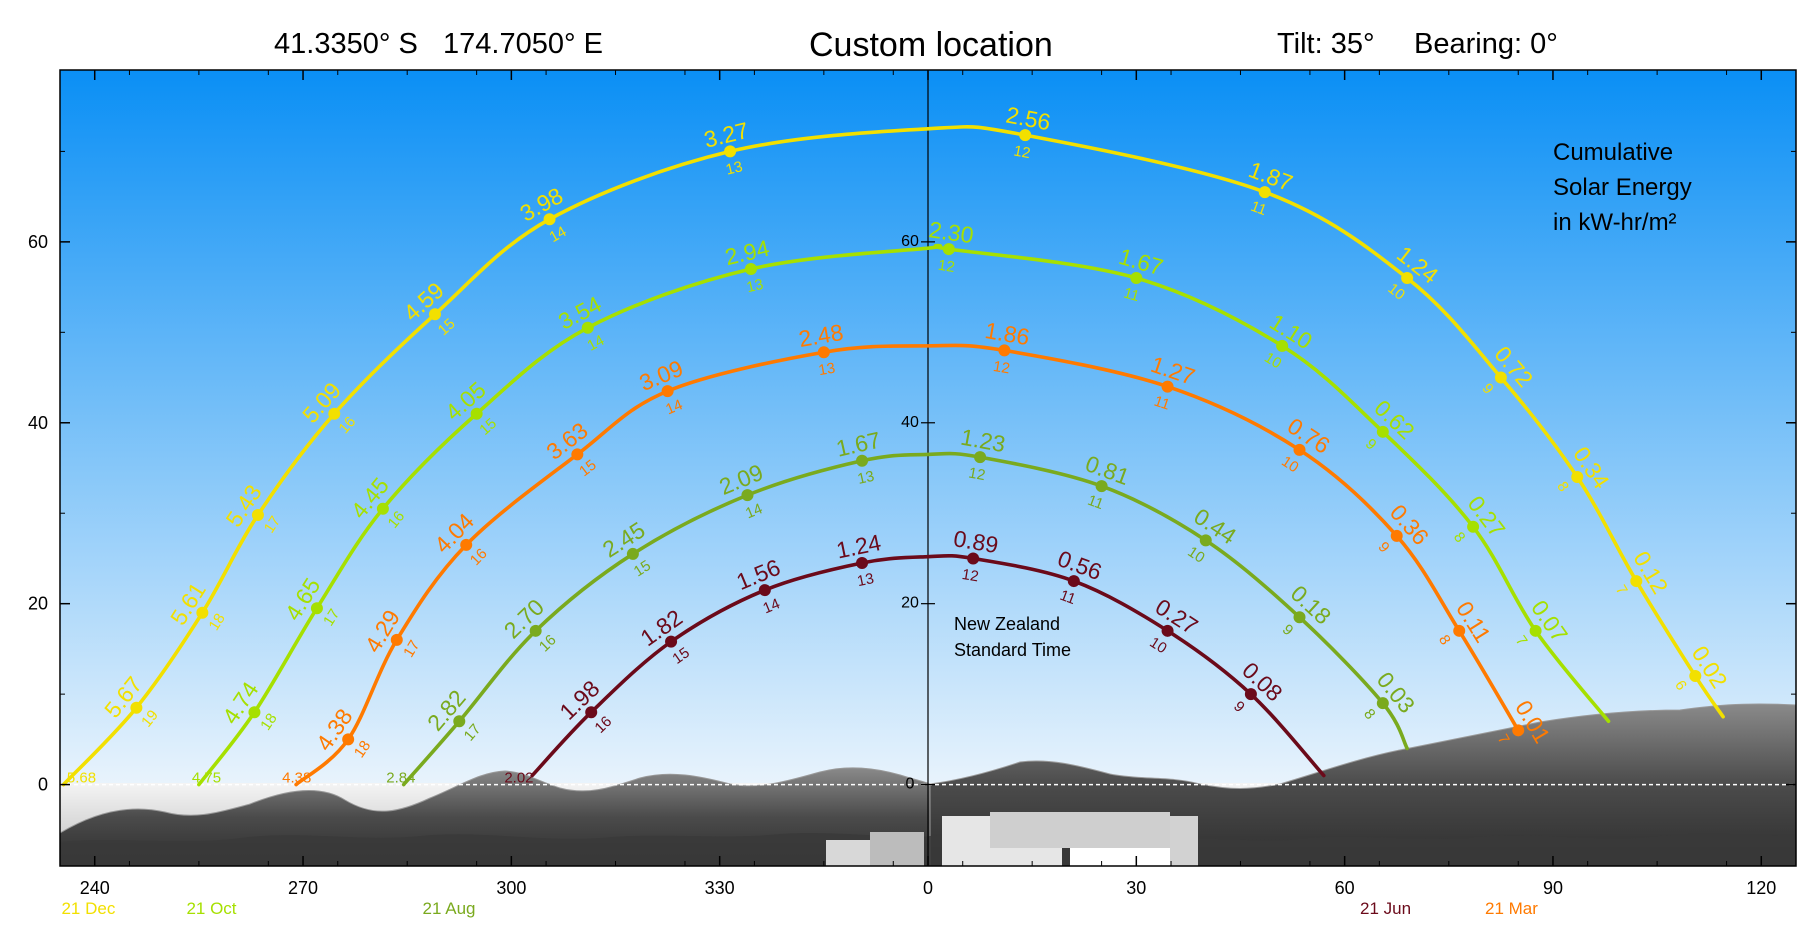  I want to click on energy-caption-line1: Cumulative, so click(1613, 152).